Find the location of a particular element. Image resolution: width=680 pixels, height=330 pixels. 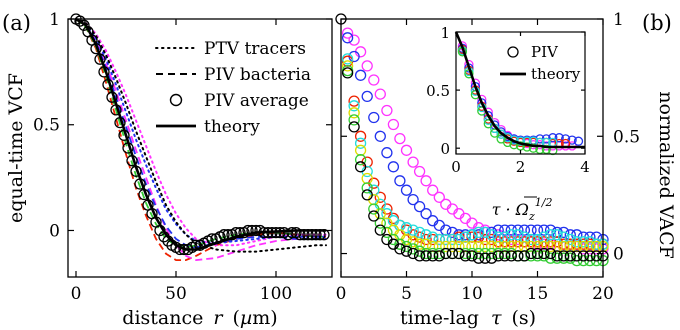

panel-a-x-title-unit: m) is located at coordinates (264, 318).